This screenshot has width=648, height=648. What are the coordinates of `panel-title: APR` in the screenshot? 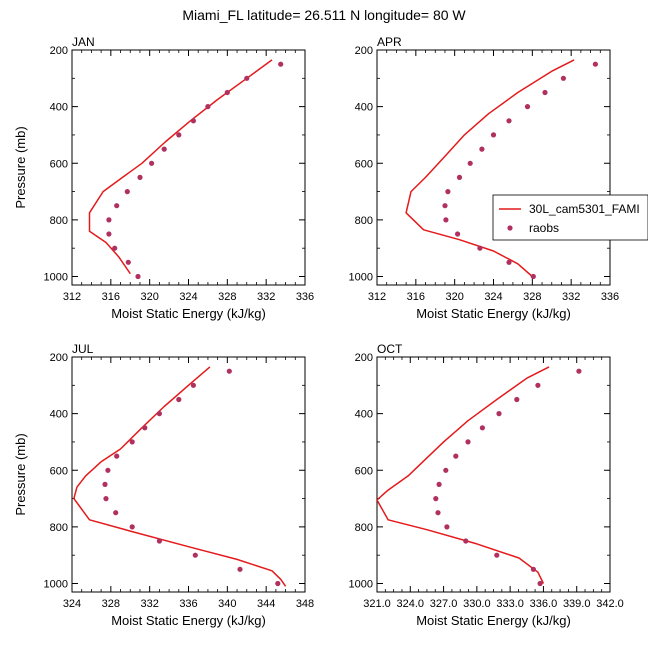 It's located at (389, 42).